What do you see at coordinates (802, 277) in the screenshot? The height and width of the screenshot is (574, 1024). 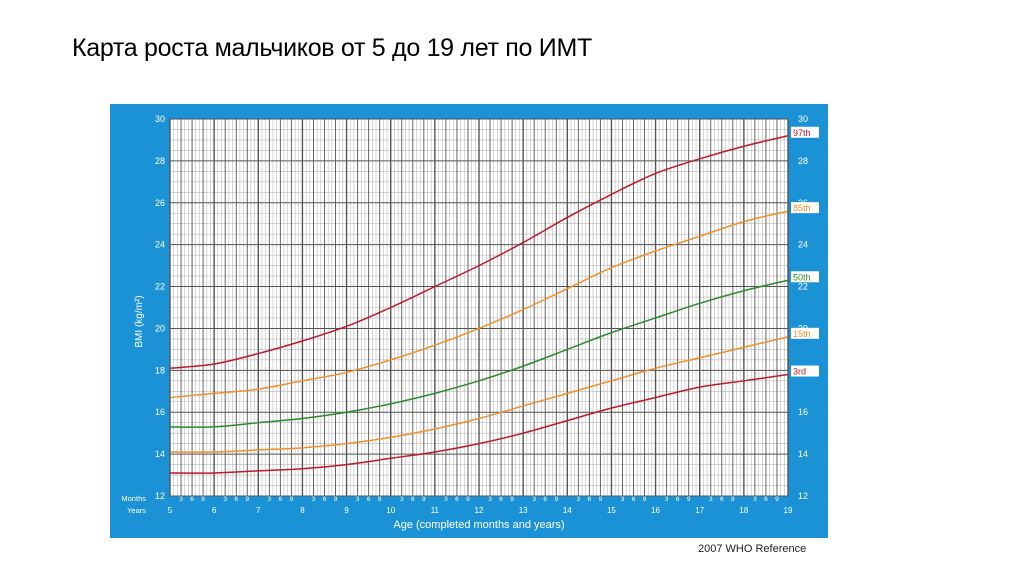 I see `series-label-50th: 50th` at bounding box center [802, 277].